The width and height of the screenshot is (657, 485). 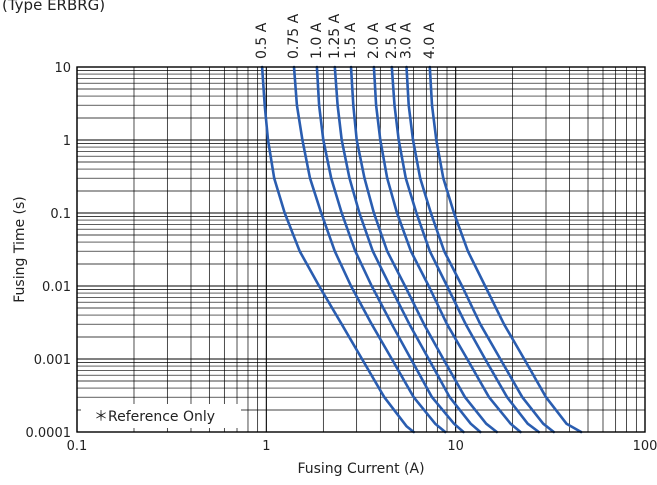 I want to click on y-tick-label: 0.01, so click(x=56, y=287).